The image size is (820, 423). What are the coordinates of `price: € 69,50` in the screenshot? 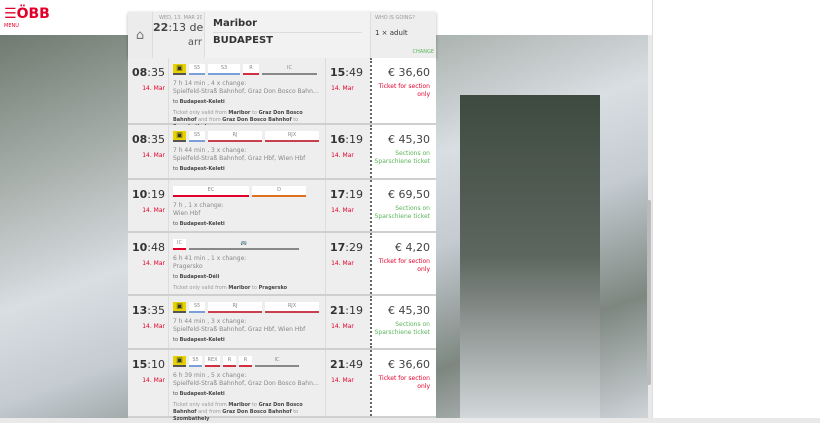 It's located at (409, 194).